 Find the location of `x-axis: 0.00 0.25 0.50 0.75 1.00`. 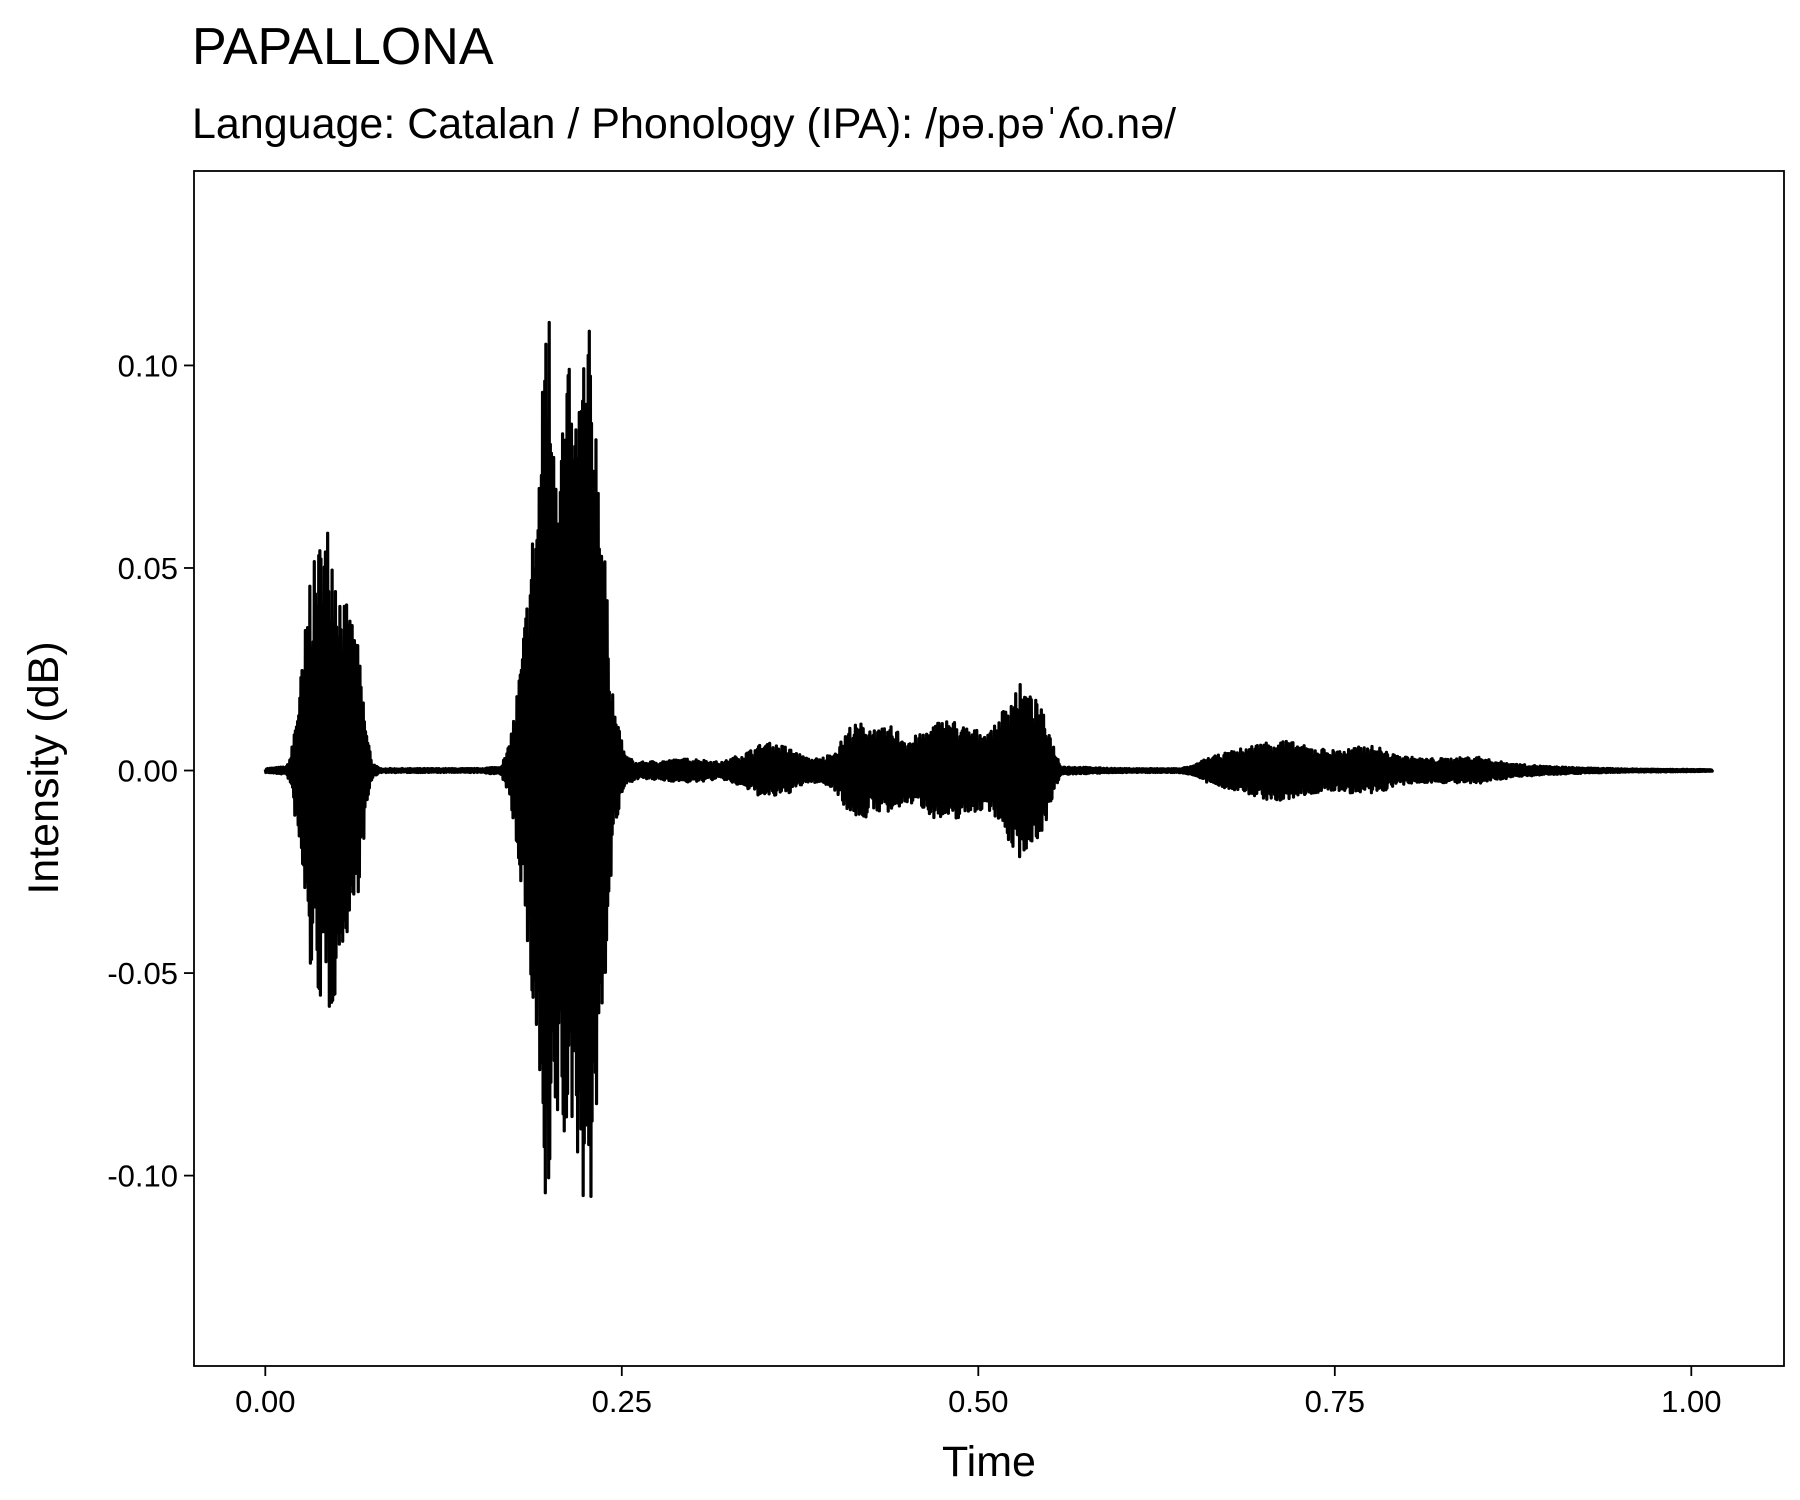

x-axis: 0.00 0.25 0.50 0.75 1.00 is located at coordinates (978, 1392).